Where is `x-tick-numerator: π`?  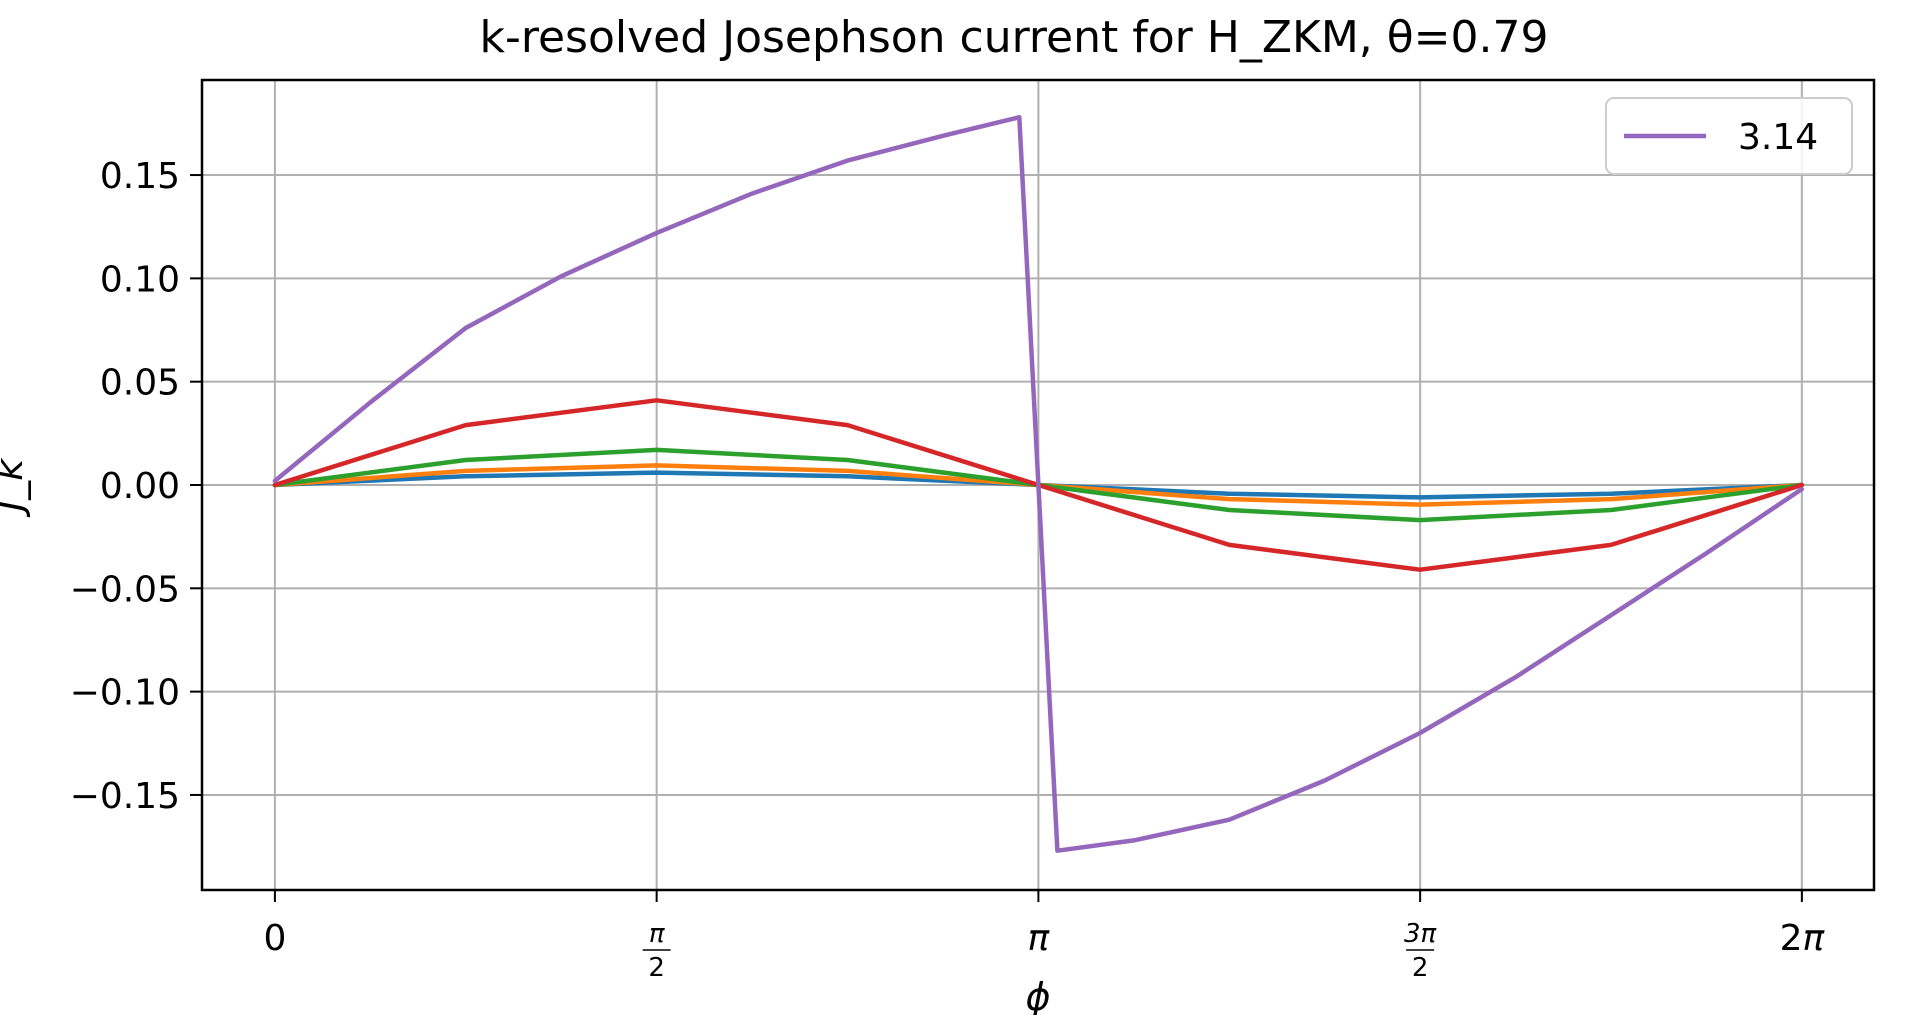 x-tick-numerator: π is located at coordinates (657, 934).